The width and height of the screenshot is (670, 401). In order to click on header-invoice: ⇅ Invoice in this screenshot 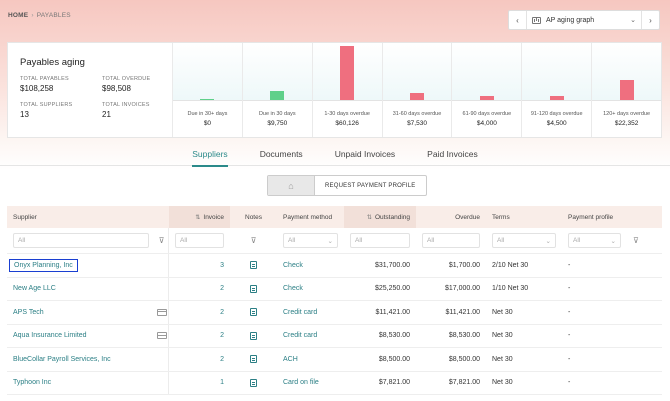, I will do `click(199, 217)`.